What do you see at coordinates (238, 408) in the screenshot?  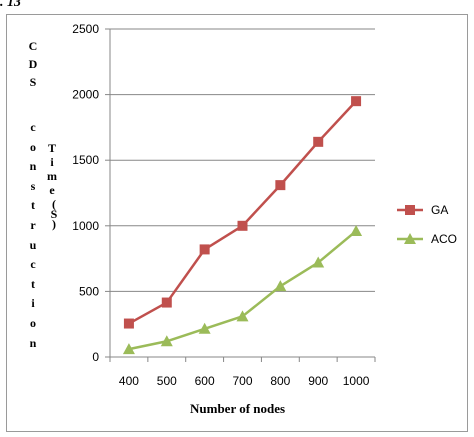 I see `x-axis-label: Number of nodes` at bounding box center [238, 408].